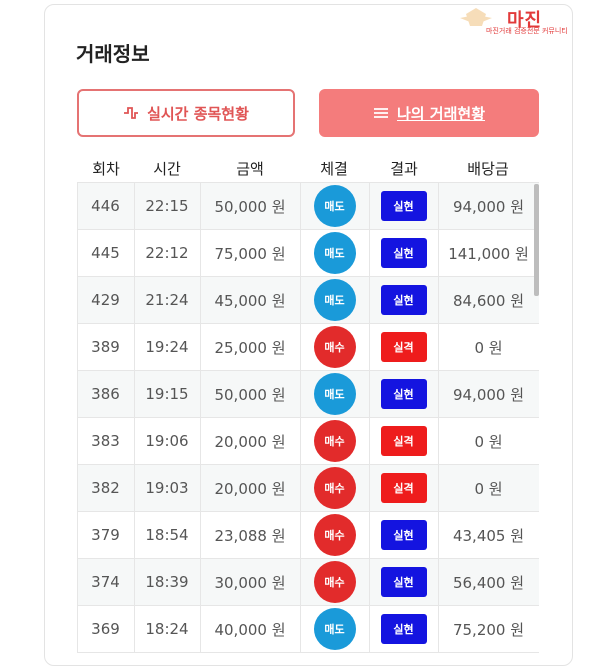 The image size is (600, 666). Describe the element at coordinates (308, 582) in the screenshot. I see `table-row: 374 18:39 30,000 원 매수 실현 56,400 원` at that location.